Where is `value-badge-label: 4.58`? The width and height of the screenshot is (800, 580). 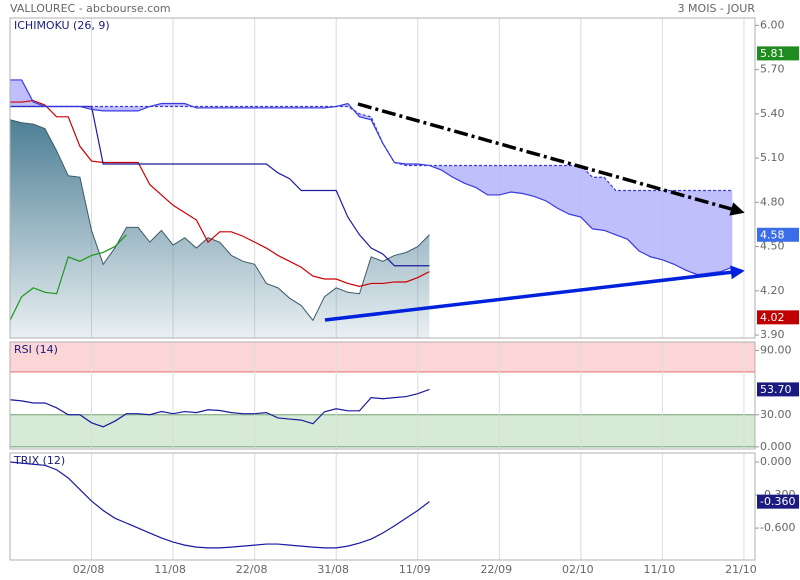
value-badge-label: 4.58 is located at coordinates (772, 234).